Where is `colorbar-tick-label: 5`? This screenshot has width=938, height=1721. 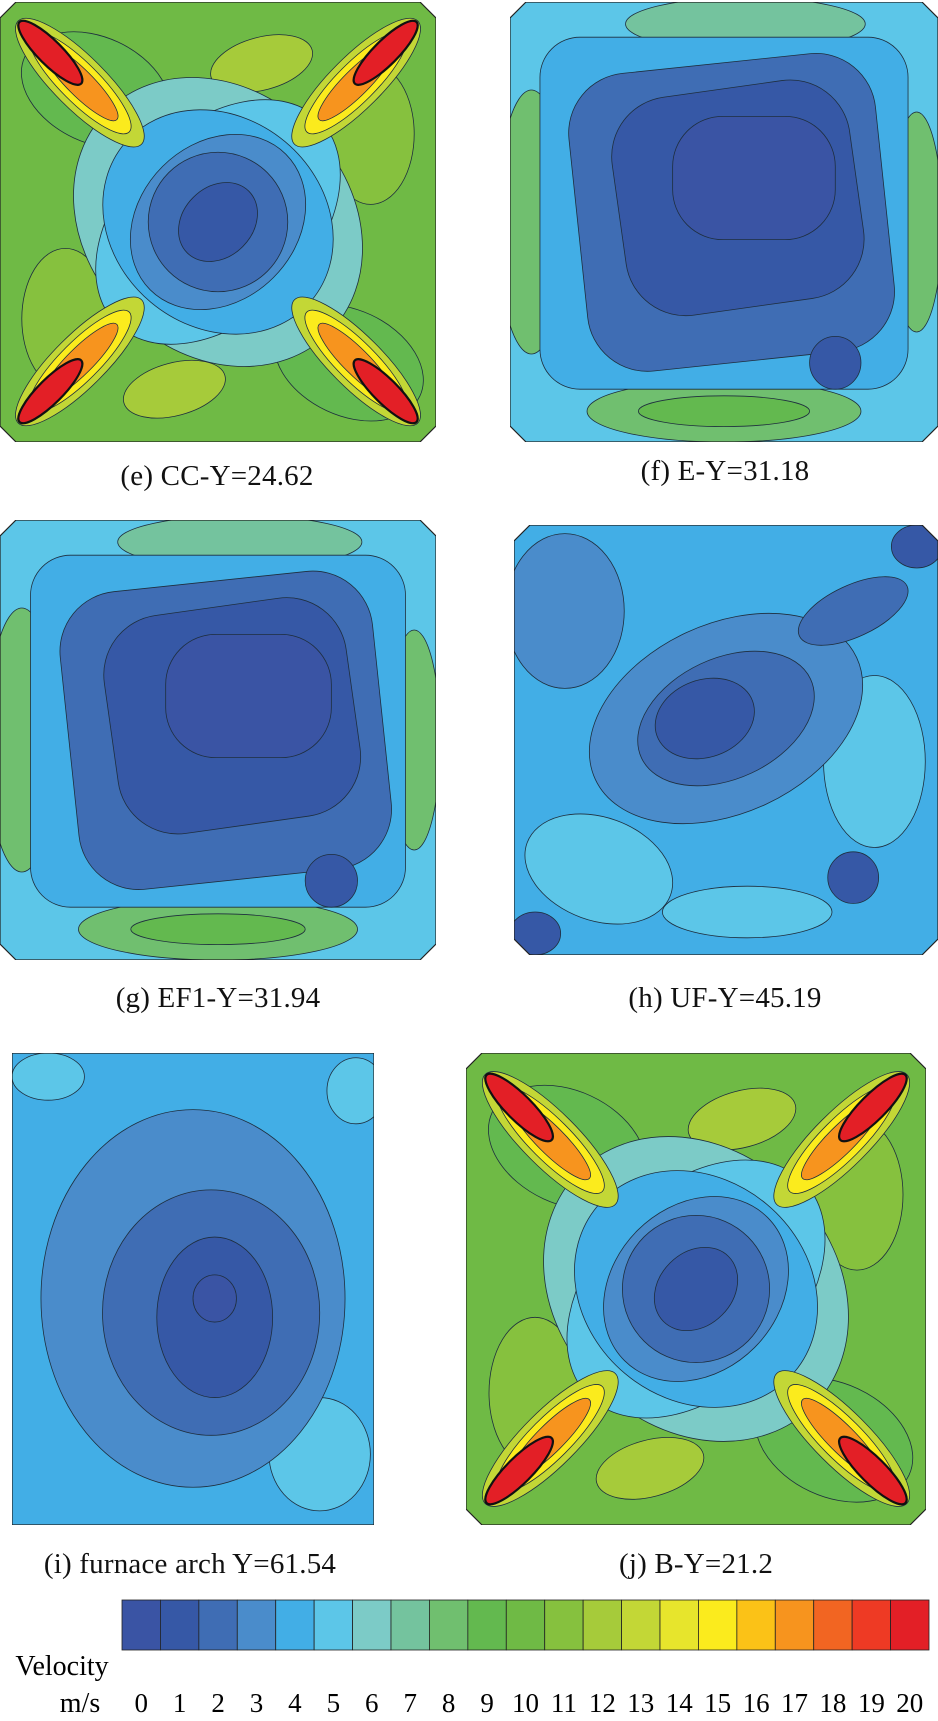 colorbar-tick-label: 5 is located at coordinates (334, 1703).